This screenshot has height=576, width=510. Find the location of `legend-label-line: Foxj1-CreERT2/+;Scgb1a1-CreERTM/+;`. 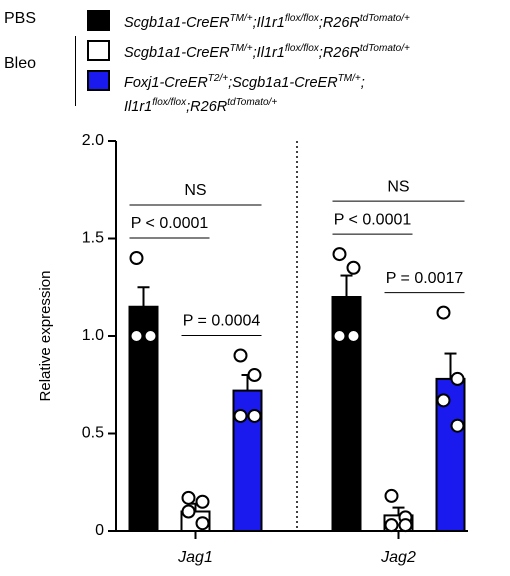

legend-label-line: Foxj1-CreERT2/+;Scgb1a1-CreERTM/+; is located at coordinates (244, 81).